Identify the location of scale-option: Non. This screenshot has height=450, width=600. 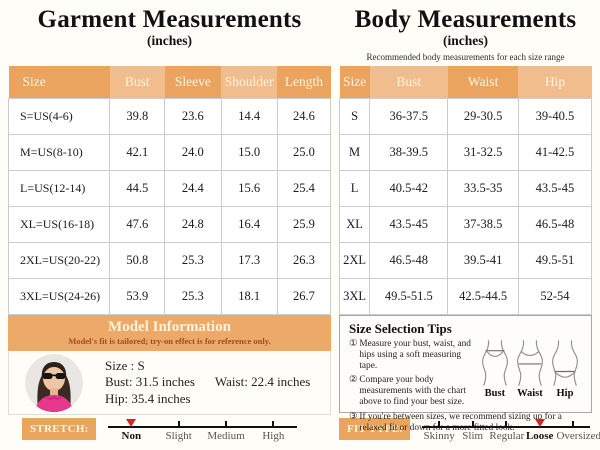
(131, 432).